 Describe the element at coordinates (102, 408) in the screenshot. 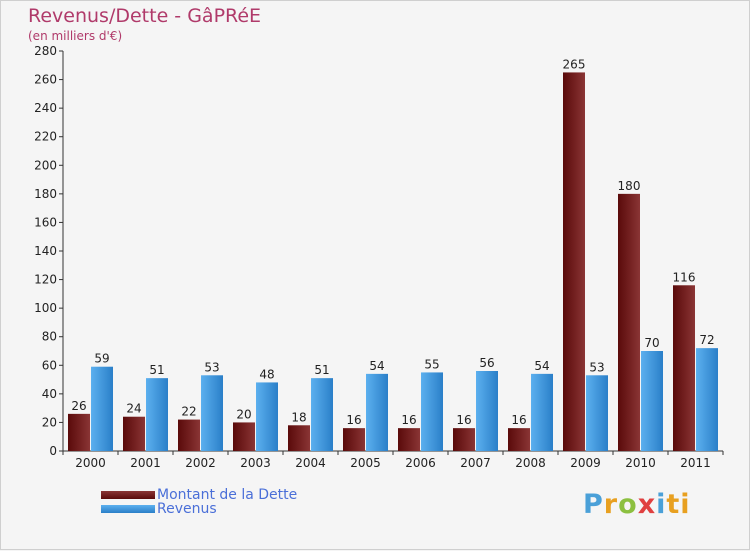

I see `bar-revenue-2000` at that location.